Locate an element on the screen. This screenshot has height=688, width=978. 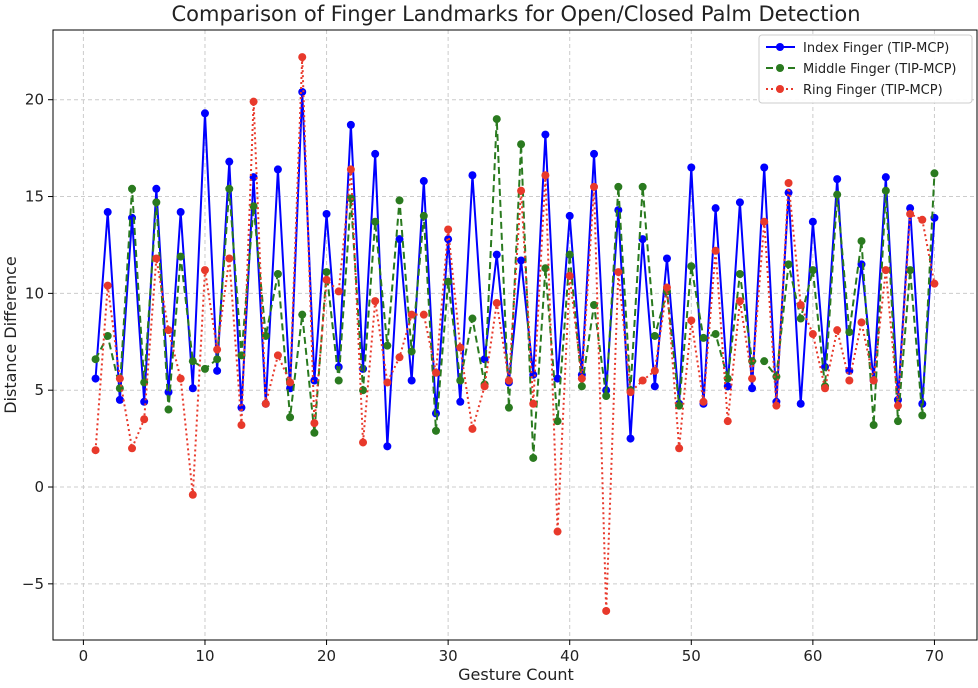
legend-marker-middle is located at coordinates (780, 68).